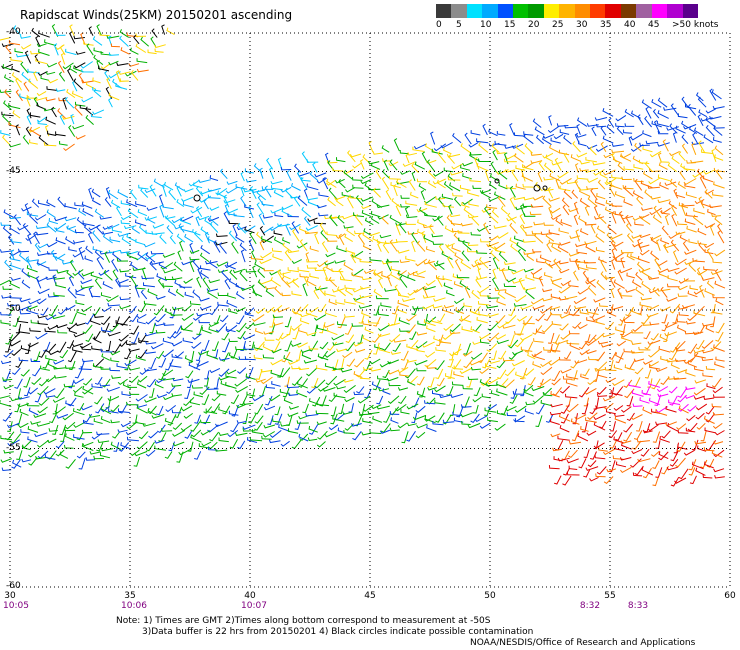 The image size is (740, 650). What do you see at coordinates (567, 12) in the screenshot?
I see `wind-speed-colorbar` at bounding box center [567, 12].